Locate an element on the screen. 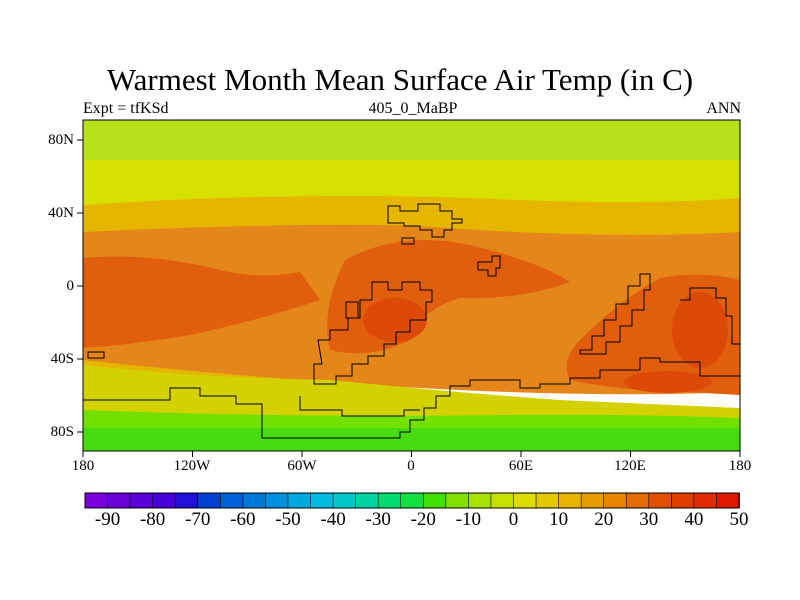 Image resolution: width=800 pixels, height=600 pixels. colorbar-label: -10 is located at coordinates (468, 519).